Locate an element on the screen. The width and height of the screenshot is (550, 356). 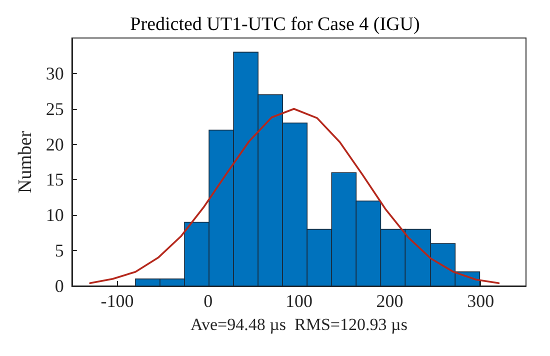
x-tick-label: 0 is located at coordinates (208, 301).